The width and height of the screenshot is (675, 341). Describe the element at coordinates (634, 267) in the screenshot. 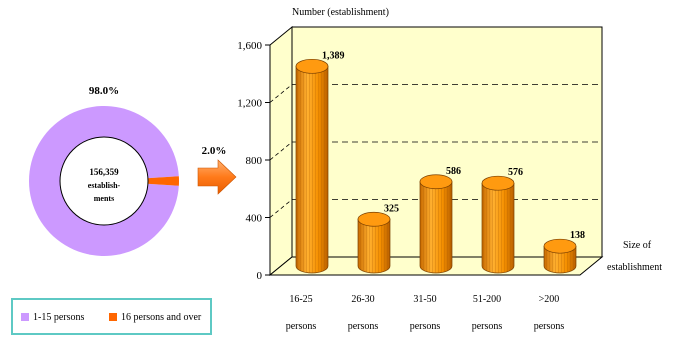

I see `x-axis-title-line-2: establishment` at that location.